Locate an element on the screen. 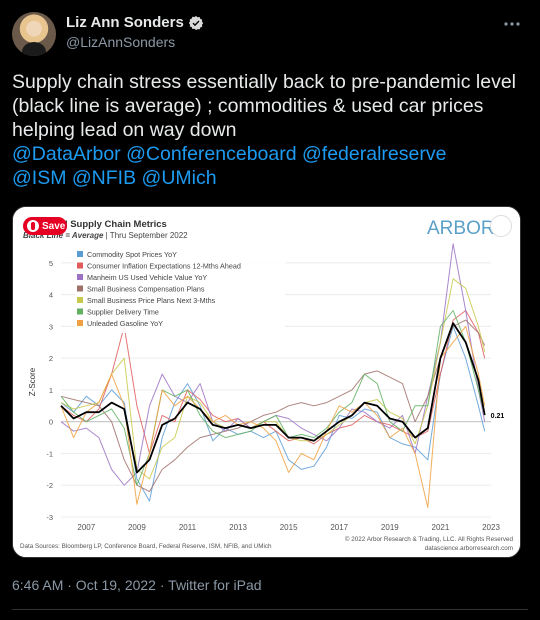 This screenshot has width=540, height=620. mention-link: @UMich is located at coordinates (179, 178).